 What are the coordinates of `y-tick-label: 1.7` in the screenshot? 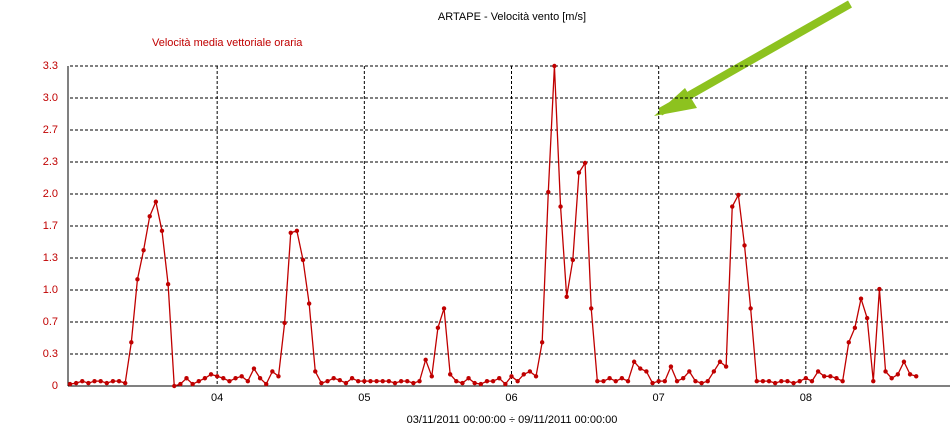 It's located at (50, 226).